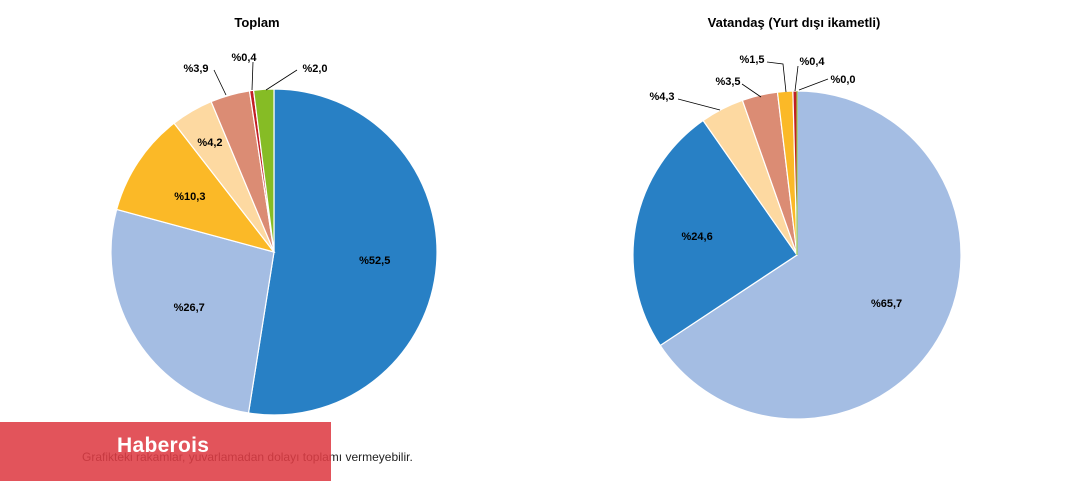  I want to click on slice-data-label: %26,7, so click(189, 308).